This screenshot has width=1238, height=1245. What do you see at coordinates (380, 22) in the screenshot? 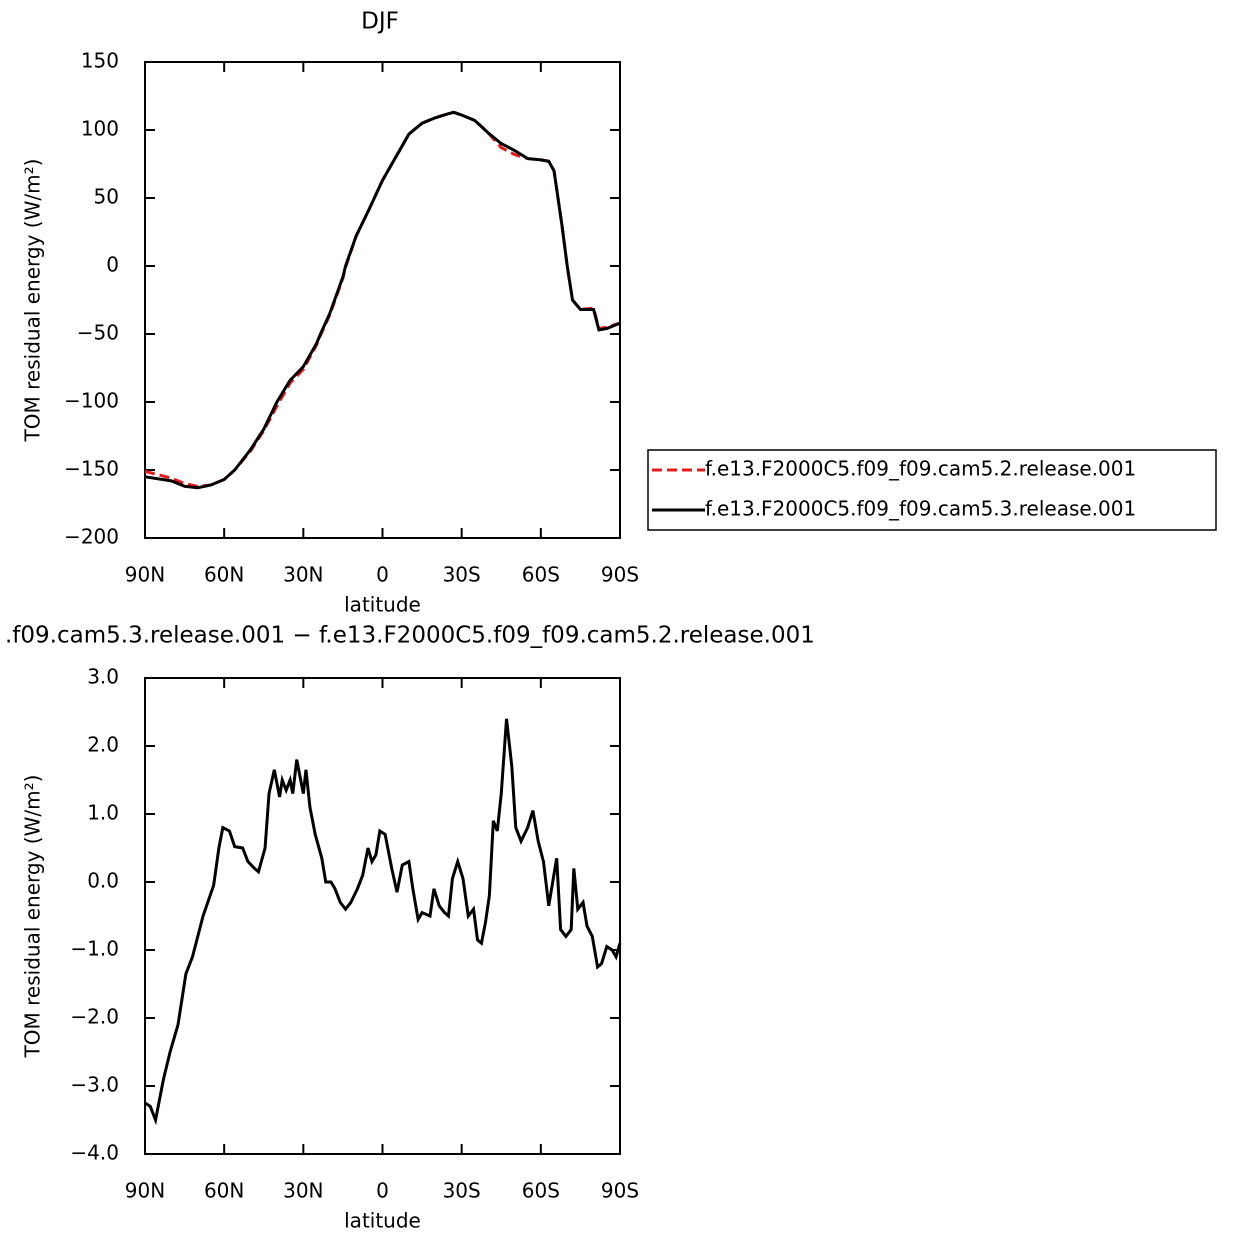
I see `chart-title: DJF` at bounding box center [380, 22].